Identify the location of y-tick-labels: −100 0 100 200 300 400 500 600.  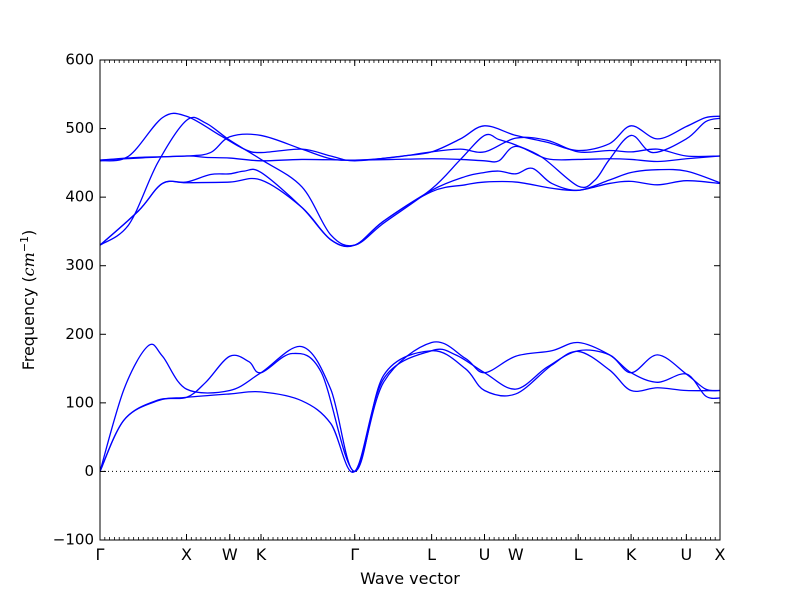
(73, 300).